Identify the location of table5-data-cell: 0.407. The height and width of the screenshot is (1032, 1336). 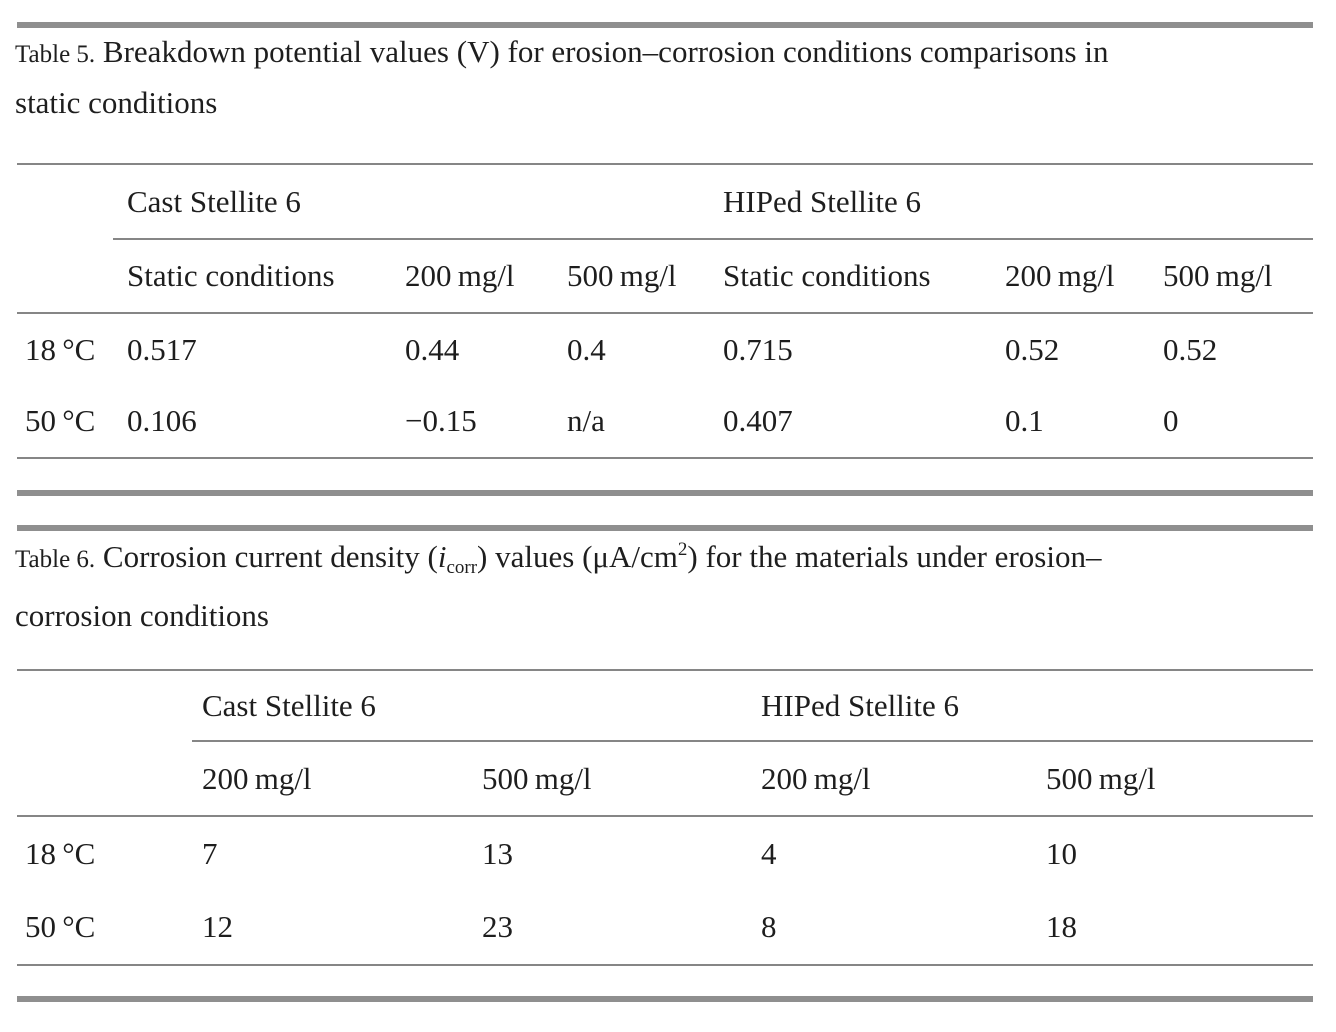
(758, 420).